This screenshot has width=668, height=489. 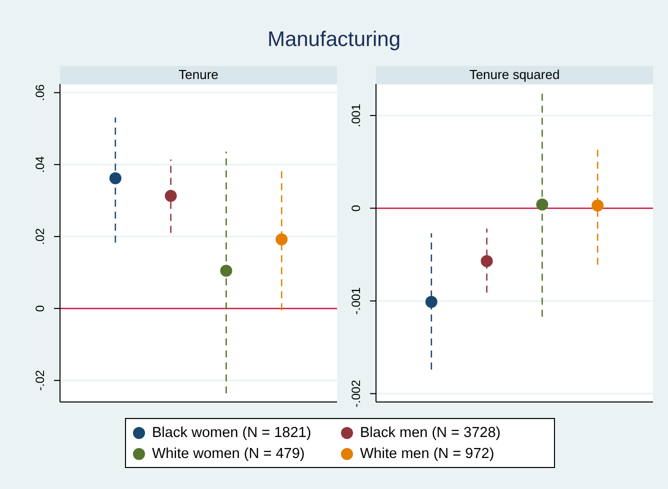 What do you see at coordinates (514, 75) in the screenshot?
I see `chart-title: Tenure squared` at bounding box center [514, 75].